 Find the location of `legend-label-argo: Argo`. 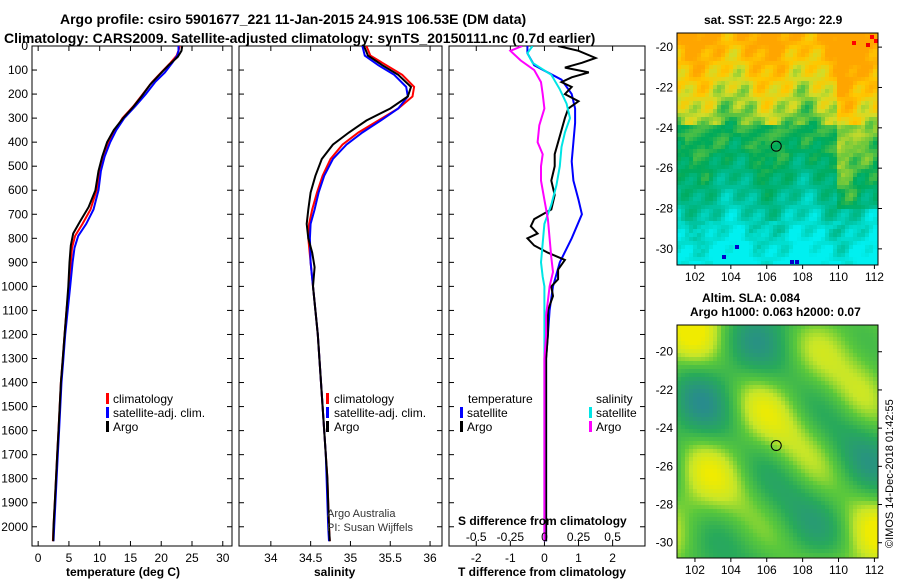

legend-label-argo: Argo is located at coordinates (347, 427).